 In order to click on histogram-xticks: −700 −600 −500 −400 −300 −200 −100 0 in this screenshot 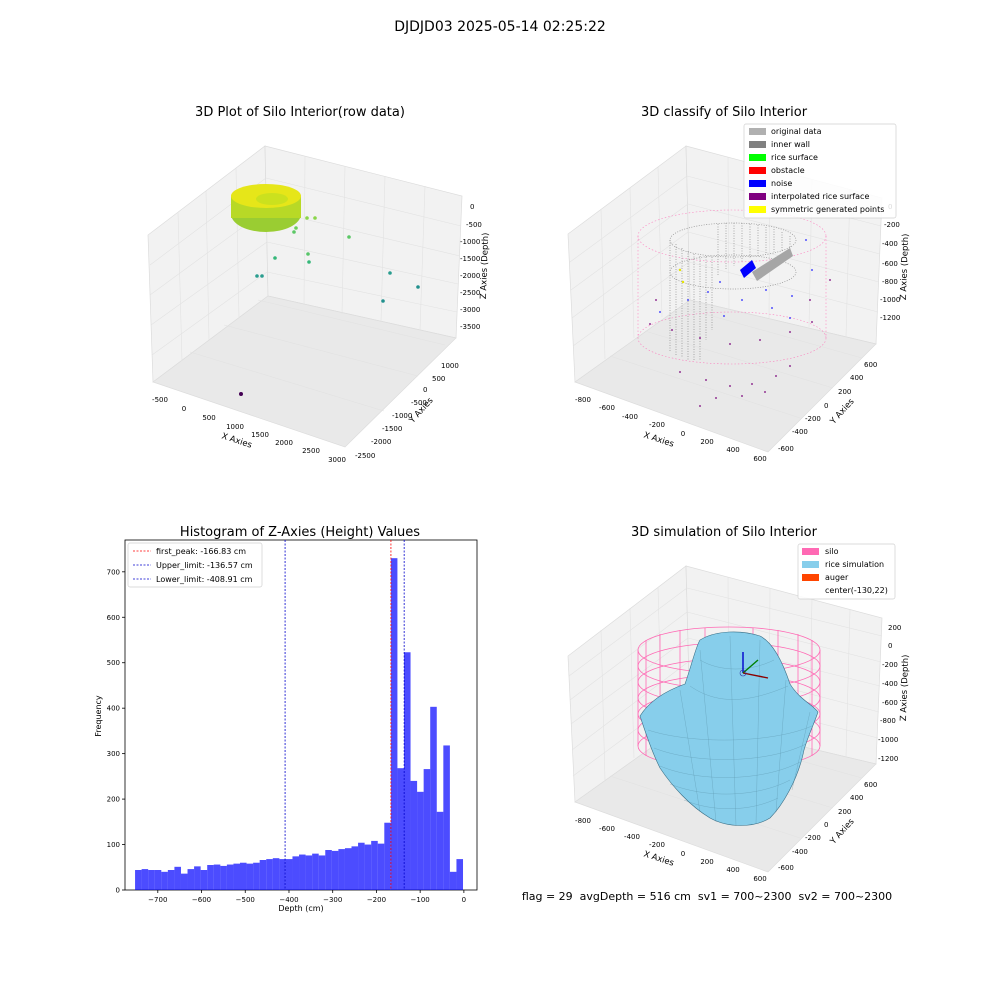, I will do `click(307, 897)`.